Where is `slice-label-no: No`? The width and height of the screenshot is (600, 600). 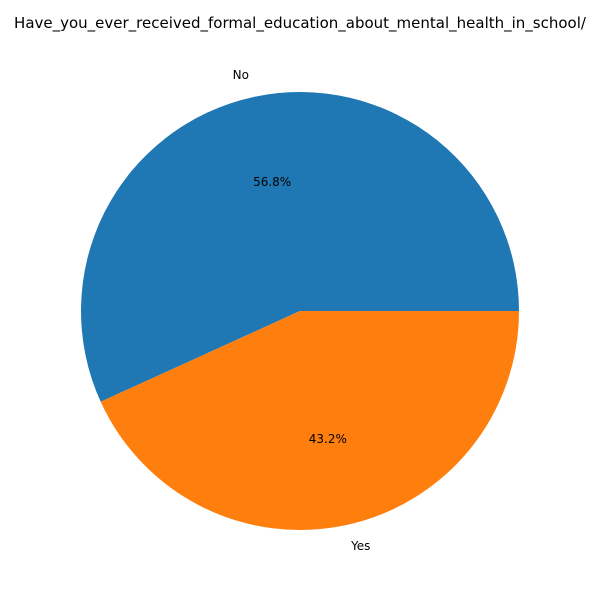 slice-label-no: No is located at coordinates (241, 75).